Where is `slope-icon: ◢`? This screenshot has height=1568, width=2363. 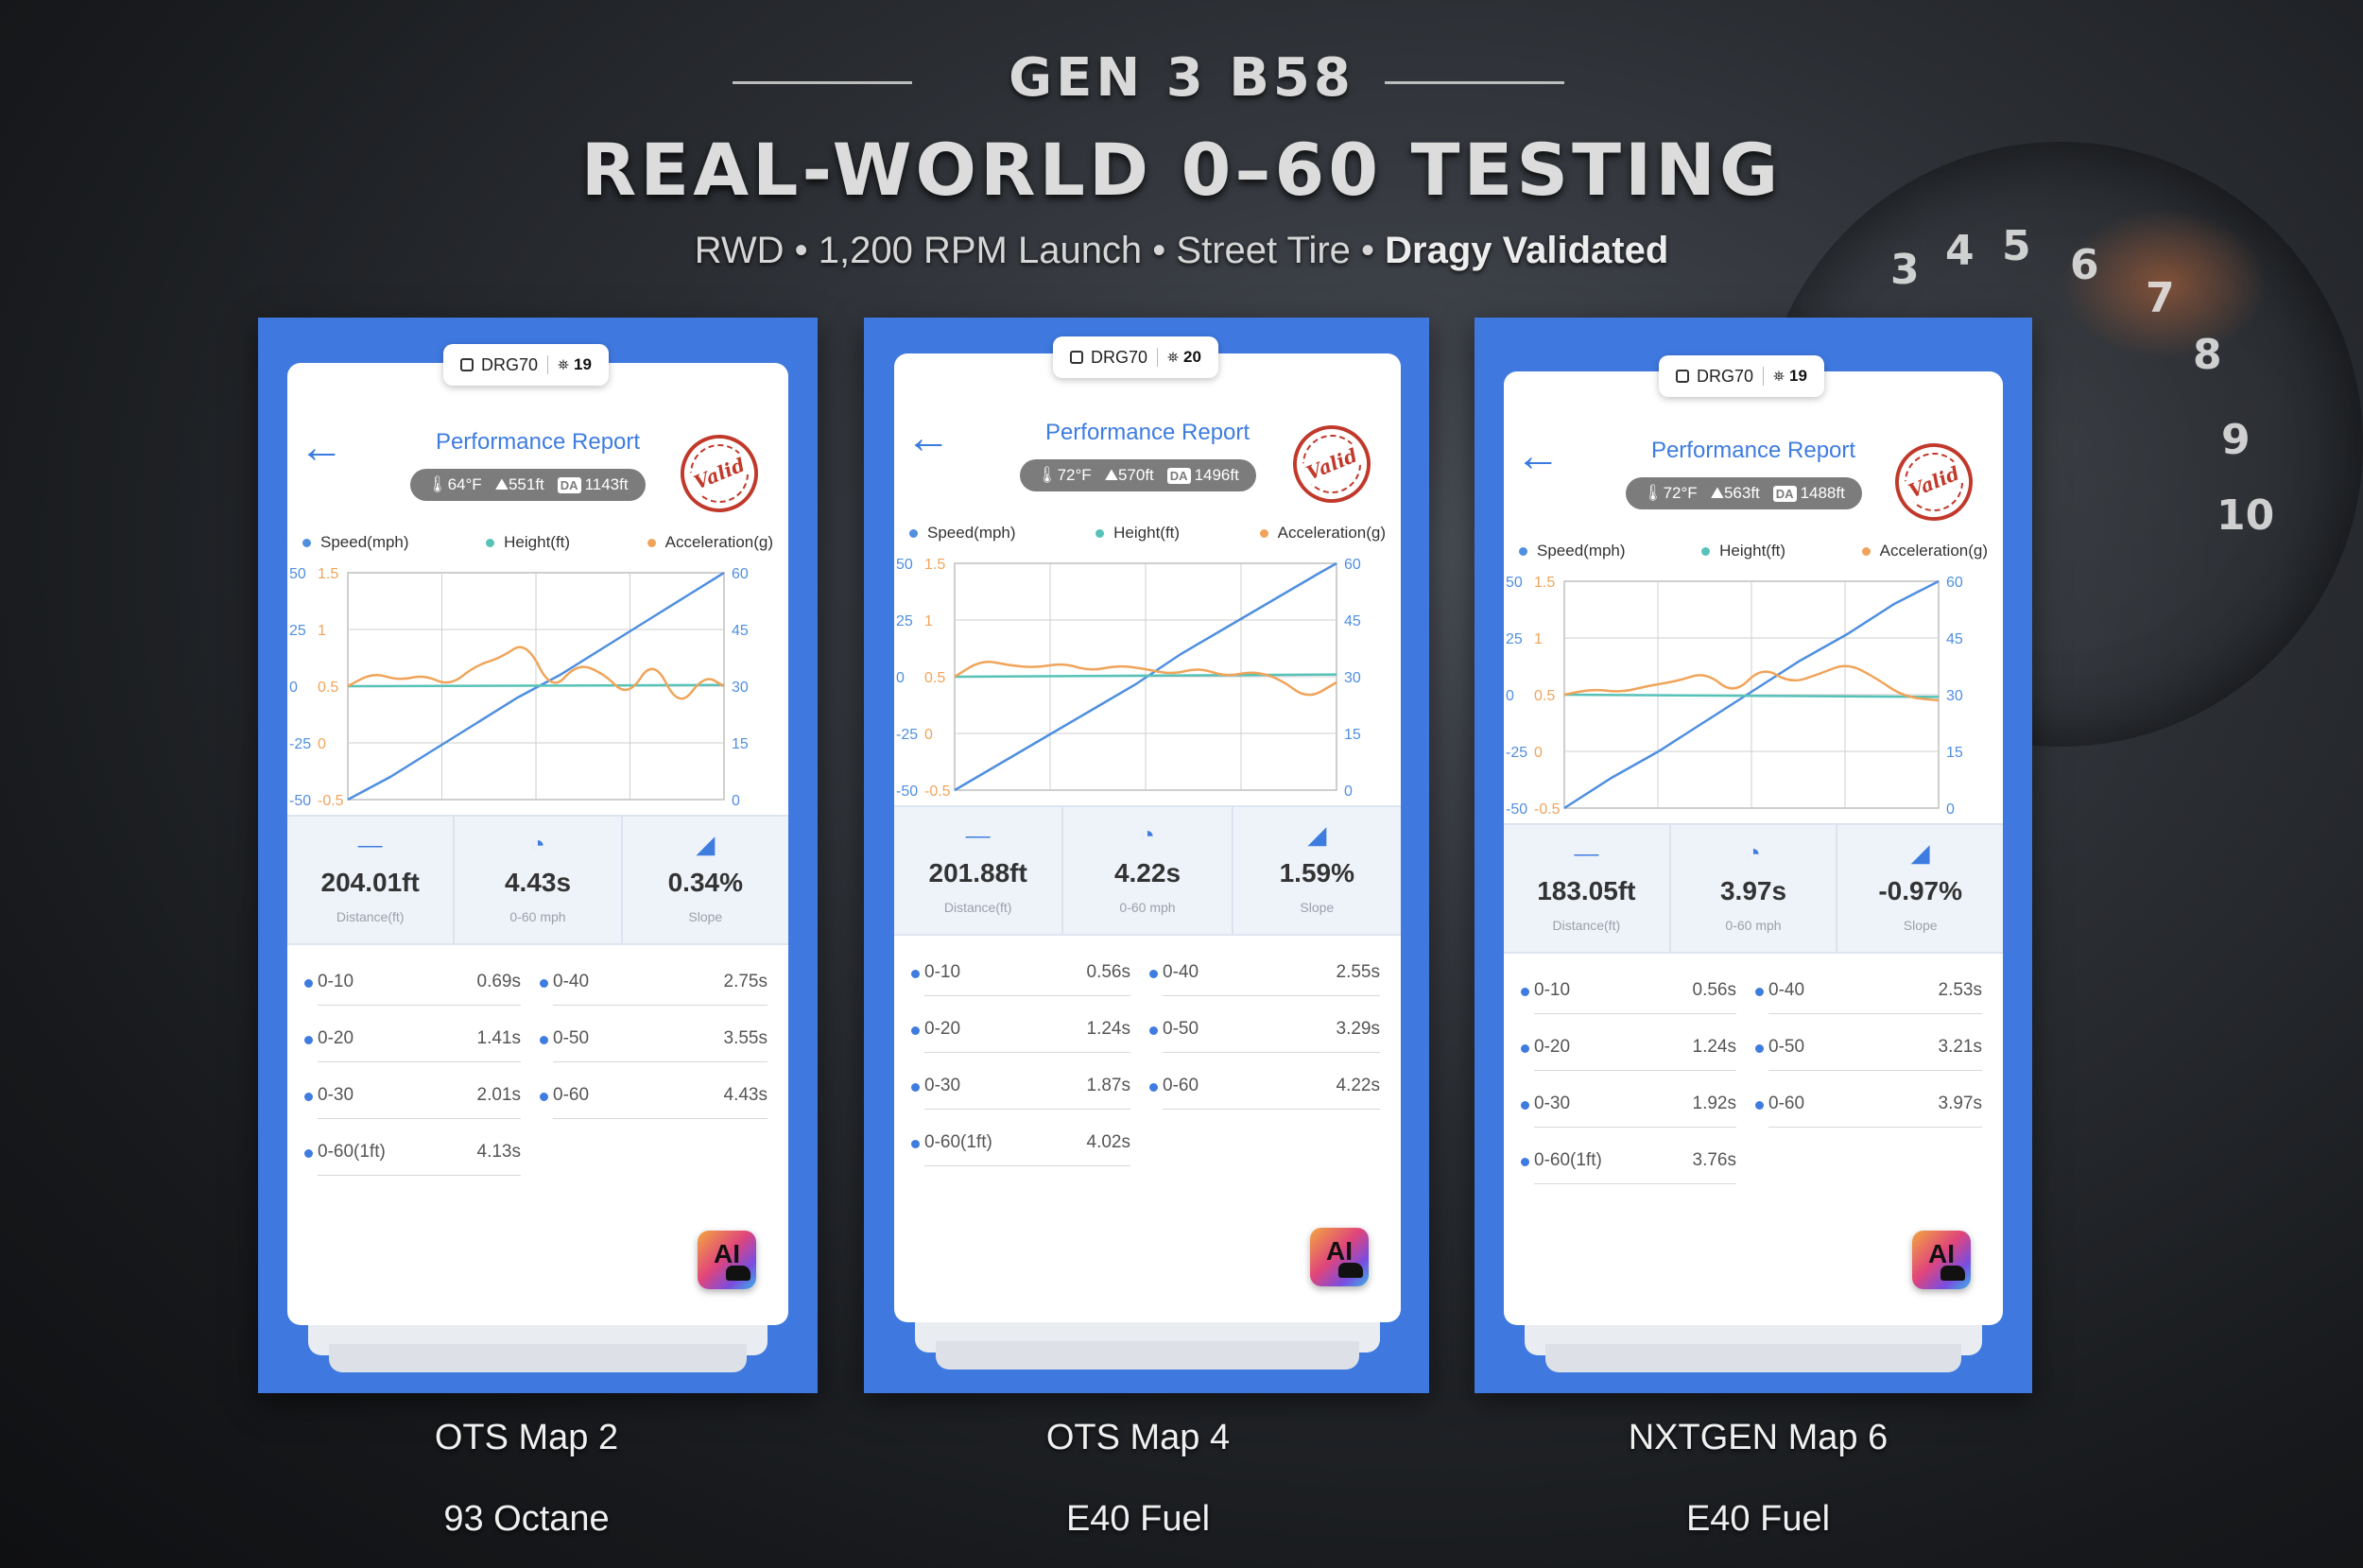
slope-icon: ◢ is located at coordinates (1920, 852).